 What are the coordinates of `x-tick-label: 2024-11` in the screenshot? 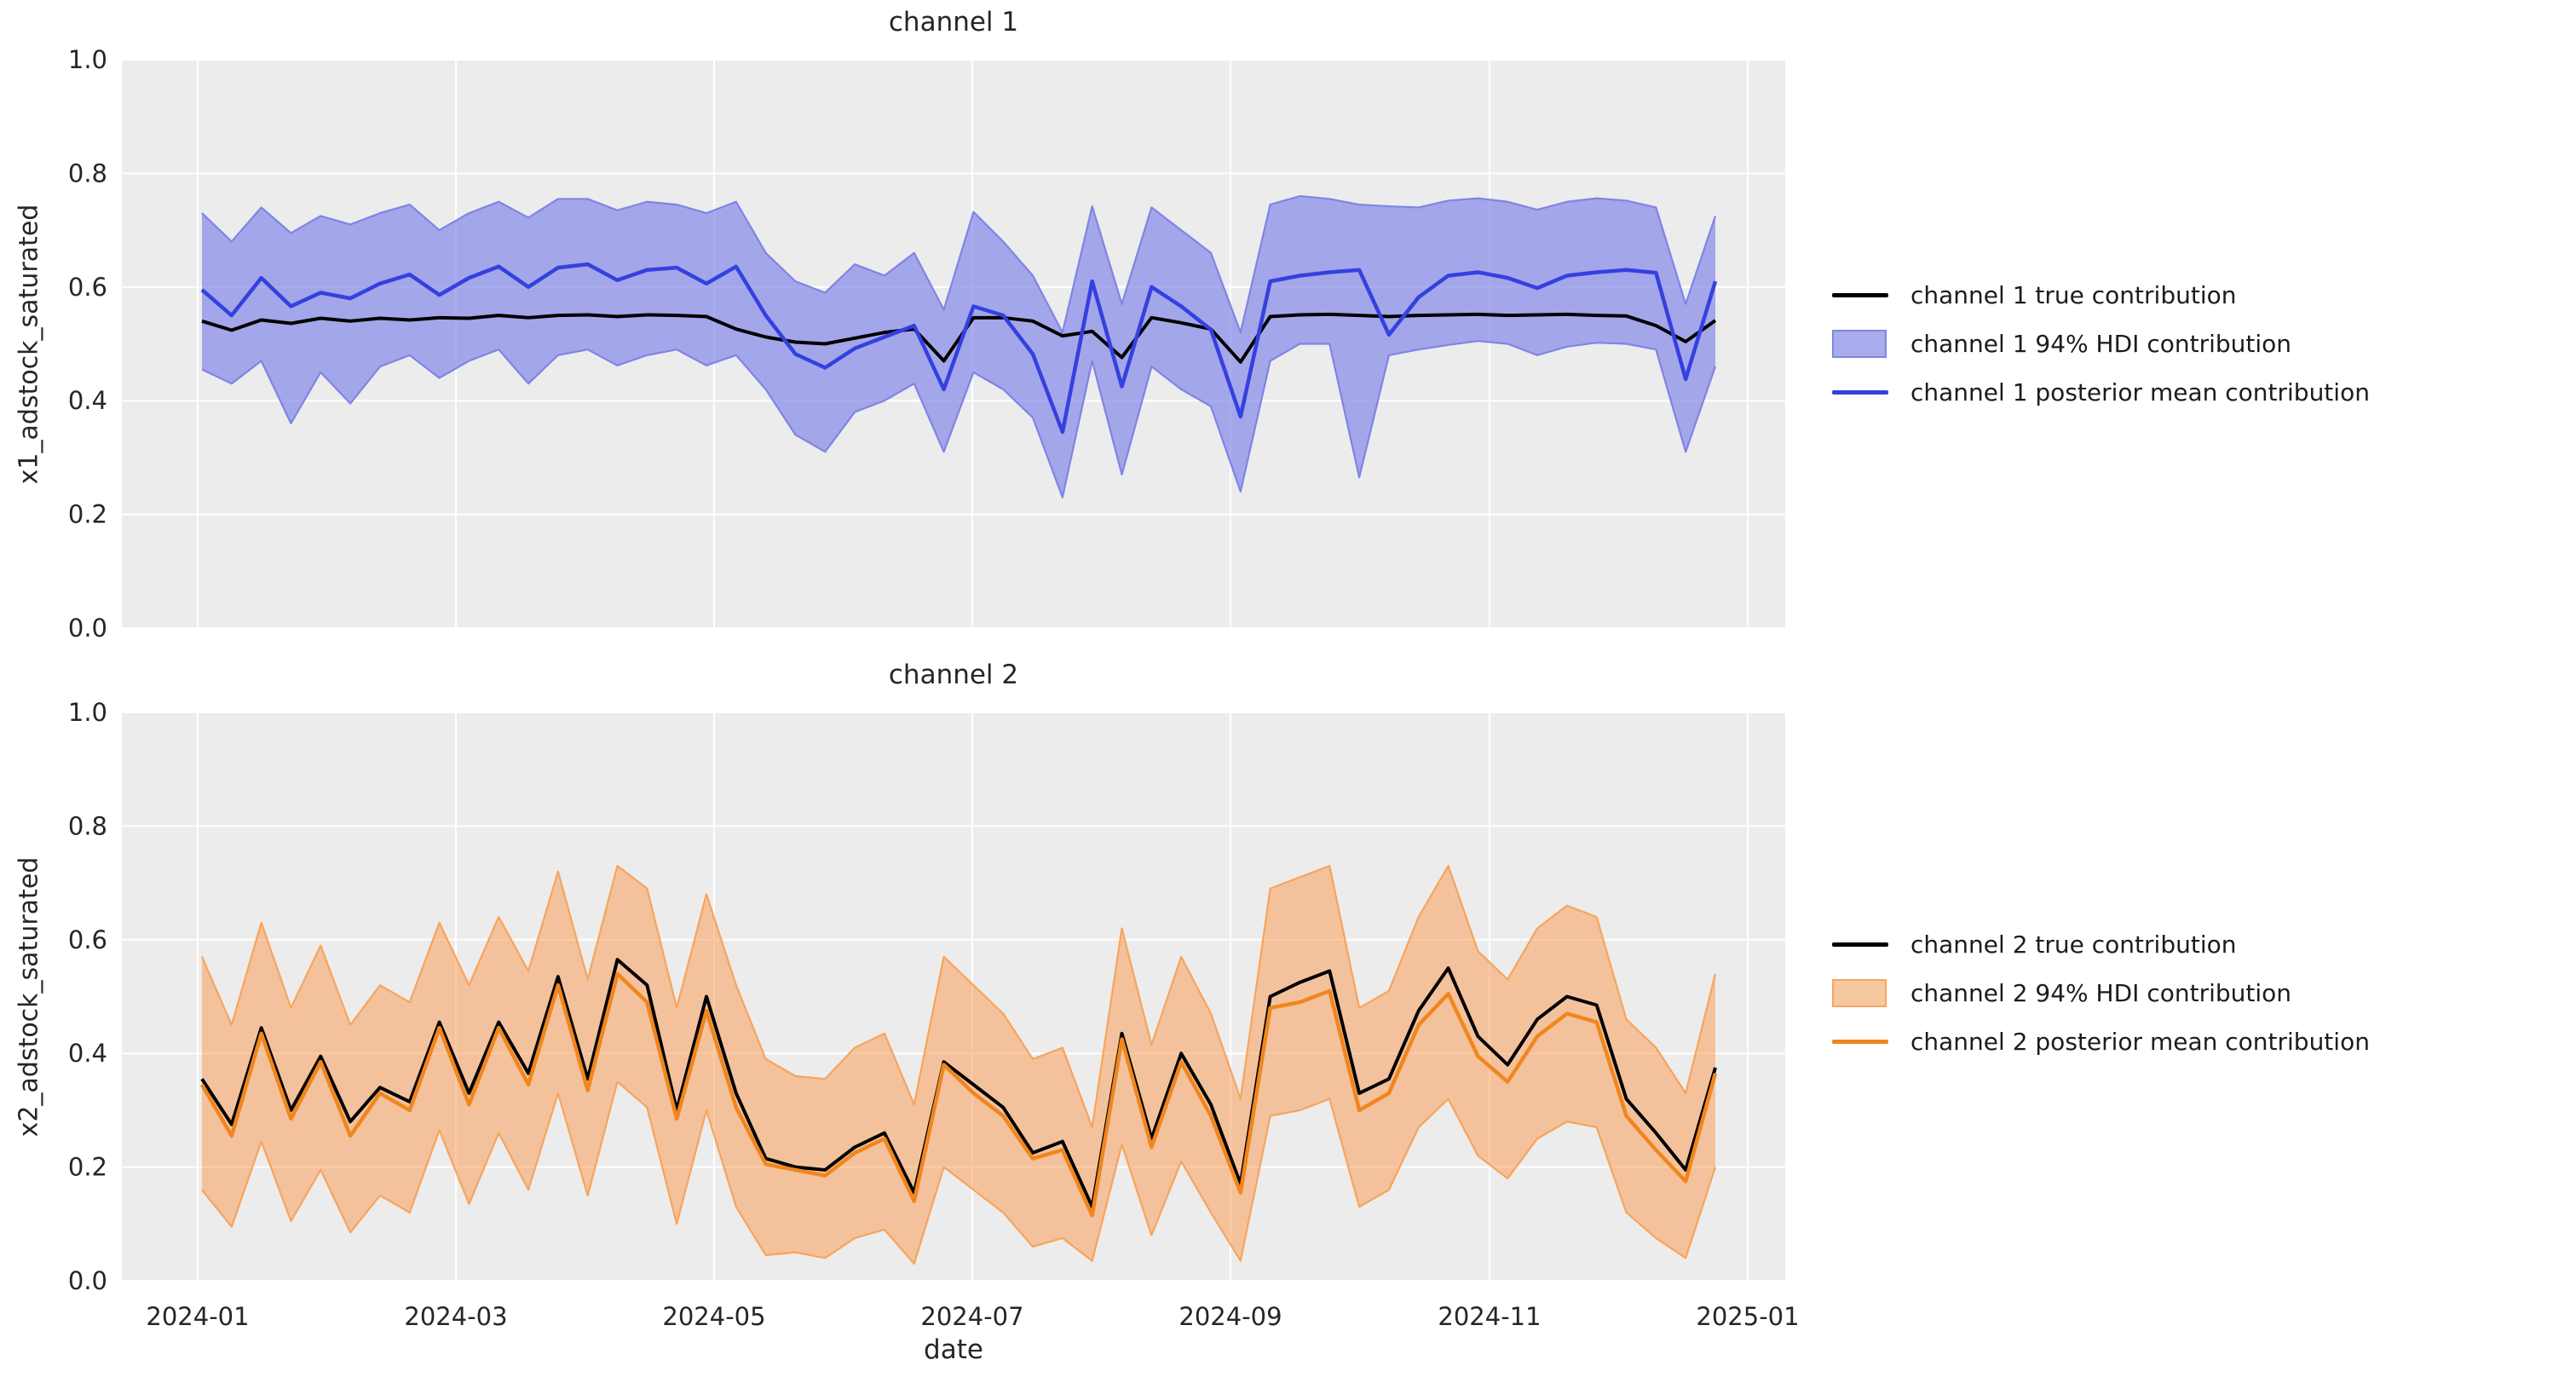 It's located at (1489, 1316).